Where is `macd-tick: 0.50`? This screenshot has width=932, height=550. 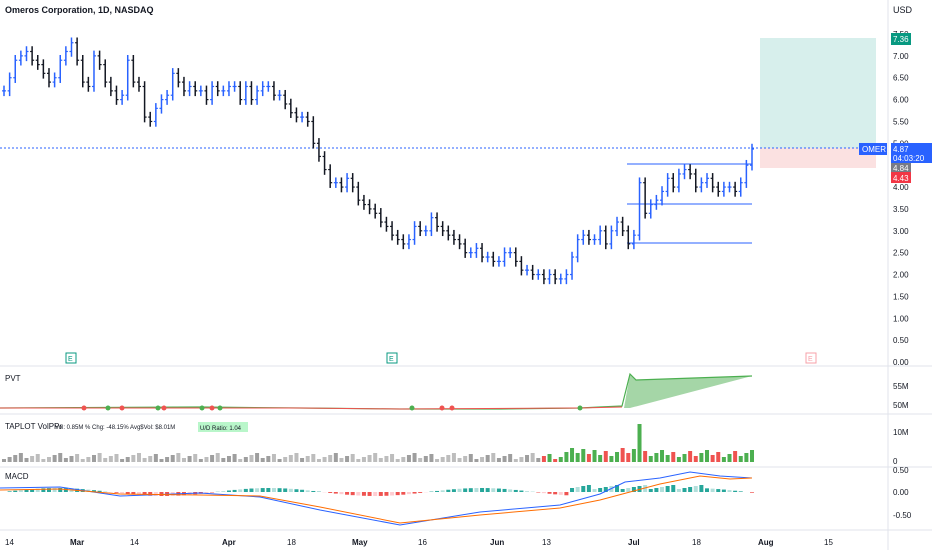
macd-tick: 0.50 is located at coordinates (901, 470).